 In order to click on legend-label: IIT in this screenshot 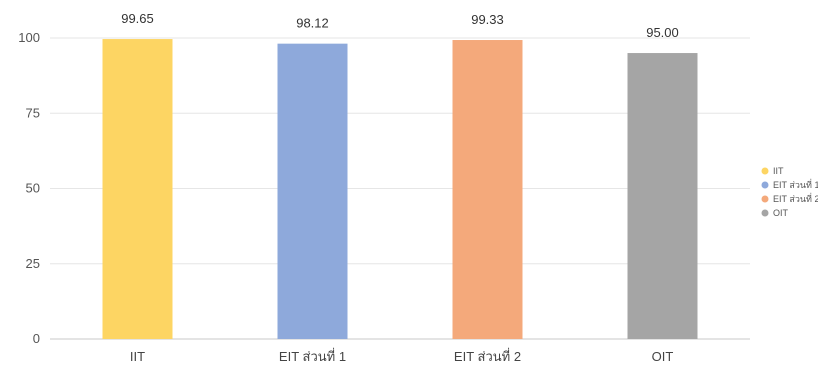, I will do `click(778, 171)`.